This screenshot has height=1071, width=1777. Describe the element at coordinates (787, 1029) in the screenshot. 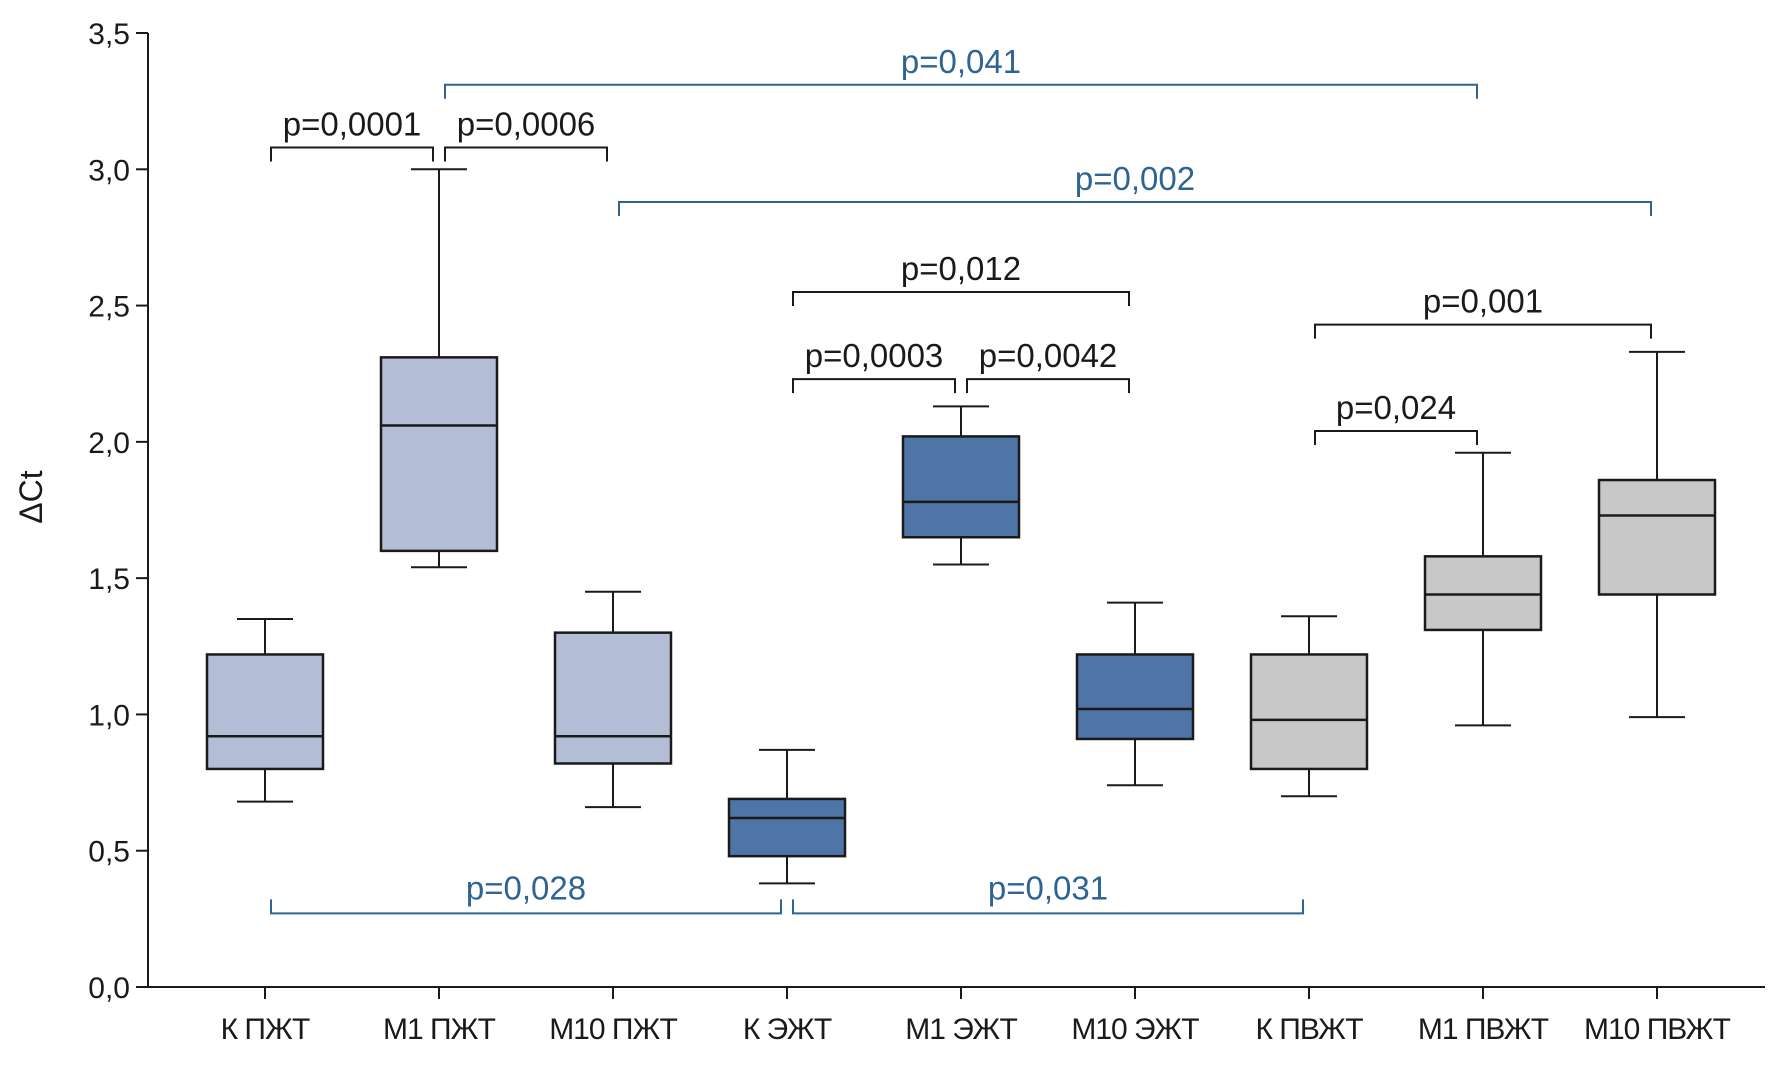

I see `x-tick-label: К ЭЖТ` at that location.